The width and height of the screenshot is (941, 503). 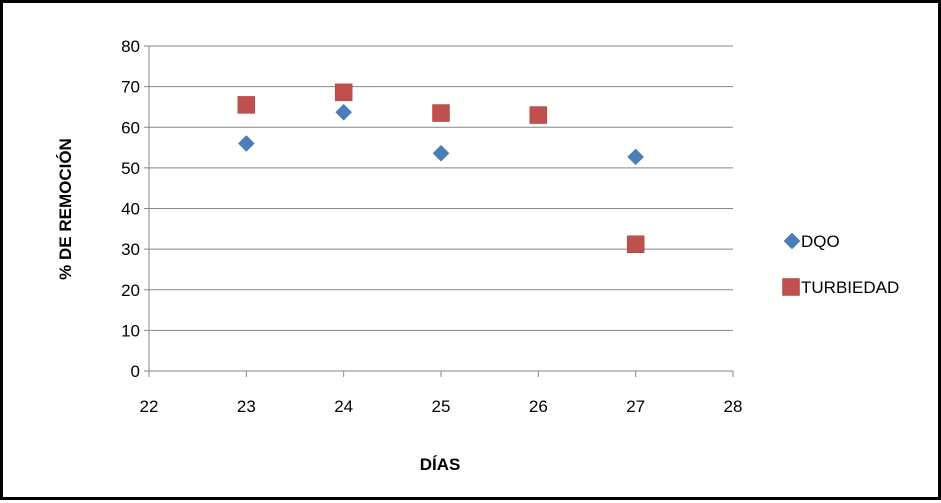 What do you see at coordinates (130, 330) in the screenshot?
I see `y-tick-label: 10` at bounding box center [130, 330].